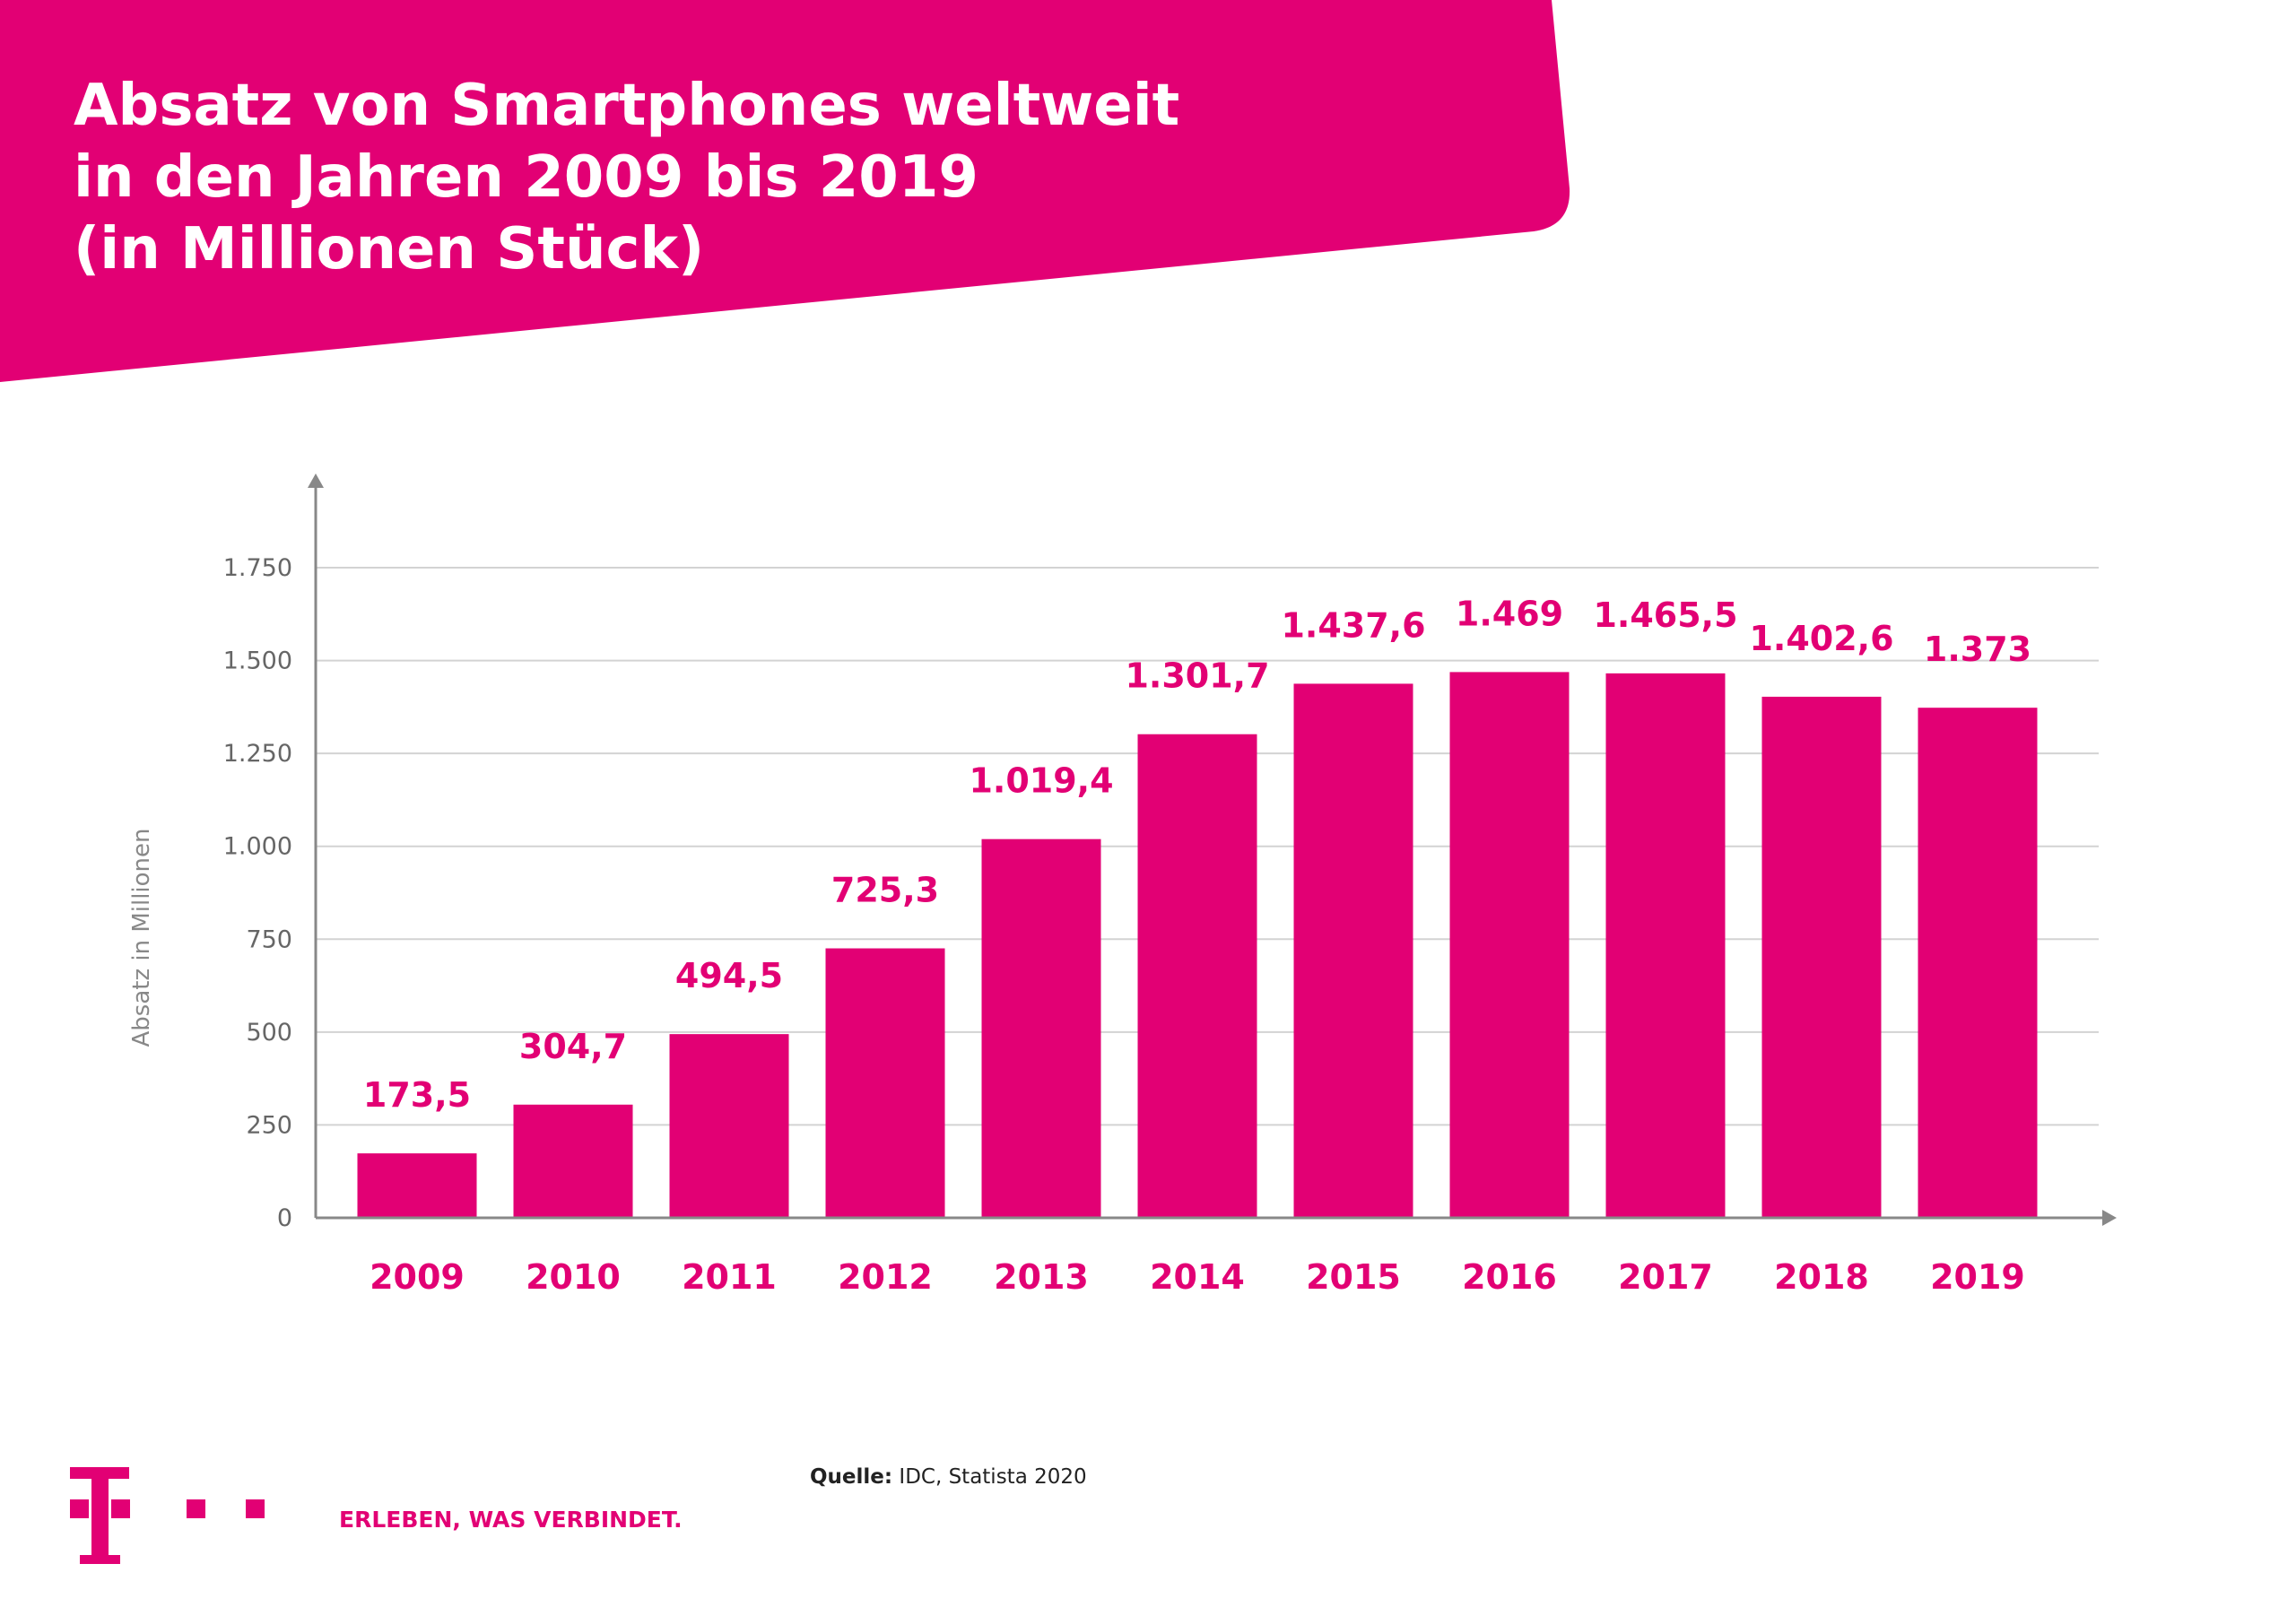  What do you see at coordinates (417, 1095) in the screenshot?
I see `value-label: 173,5` at bounding box center [417, 1095].